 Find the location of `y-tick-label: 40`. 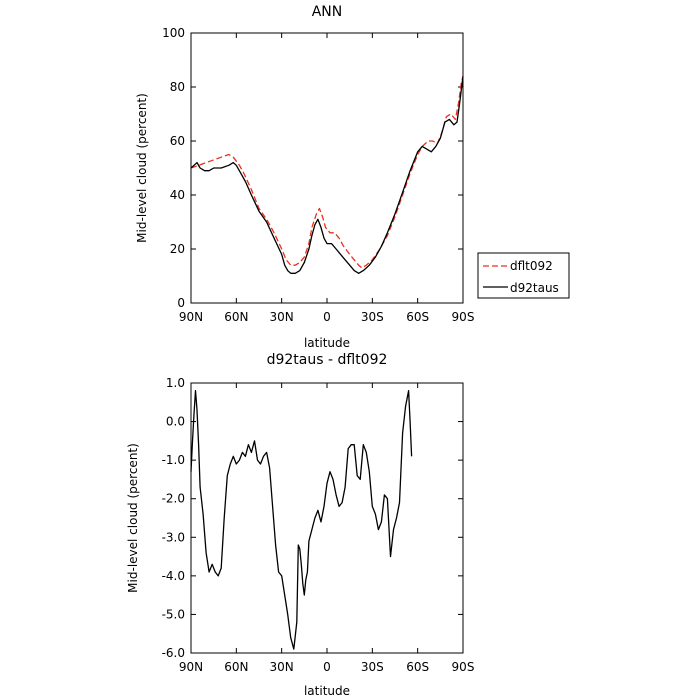

y-tick-label: 40 is located at coordinates (177, 195).